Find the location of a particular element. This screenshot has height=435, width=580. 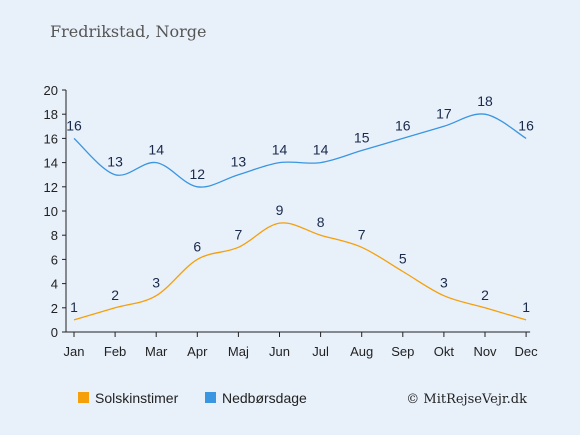

data-label-nedborsdage: 18 is located at coordinates (485, 101).